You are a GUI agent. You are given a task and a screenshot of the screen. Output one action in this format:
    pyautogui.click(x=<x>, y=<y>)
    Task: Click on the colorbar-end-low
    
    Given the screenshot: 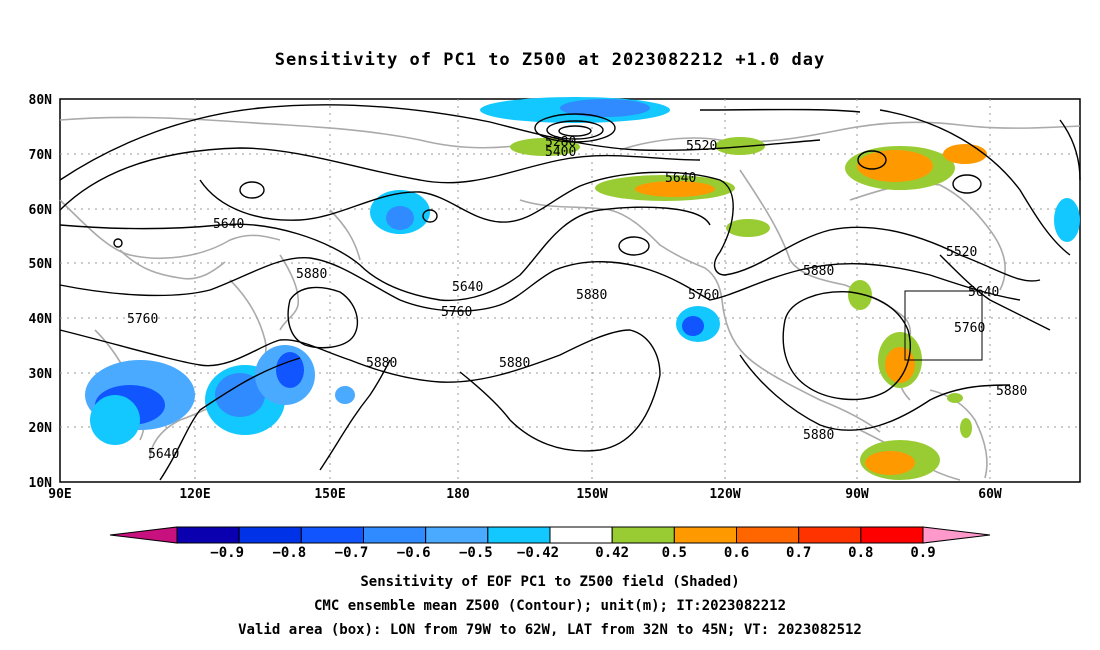 What is the action you would take?
    pyautogui.click(x=143, y=535)
    